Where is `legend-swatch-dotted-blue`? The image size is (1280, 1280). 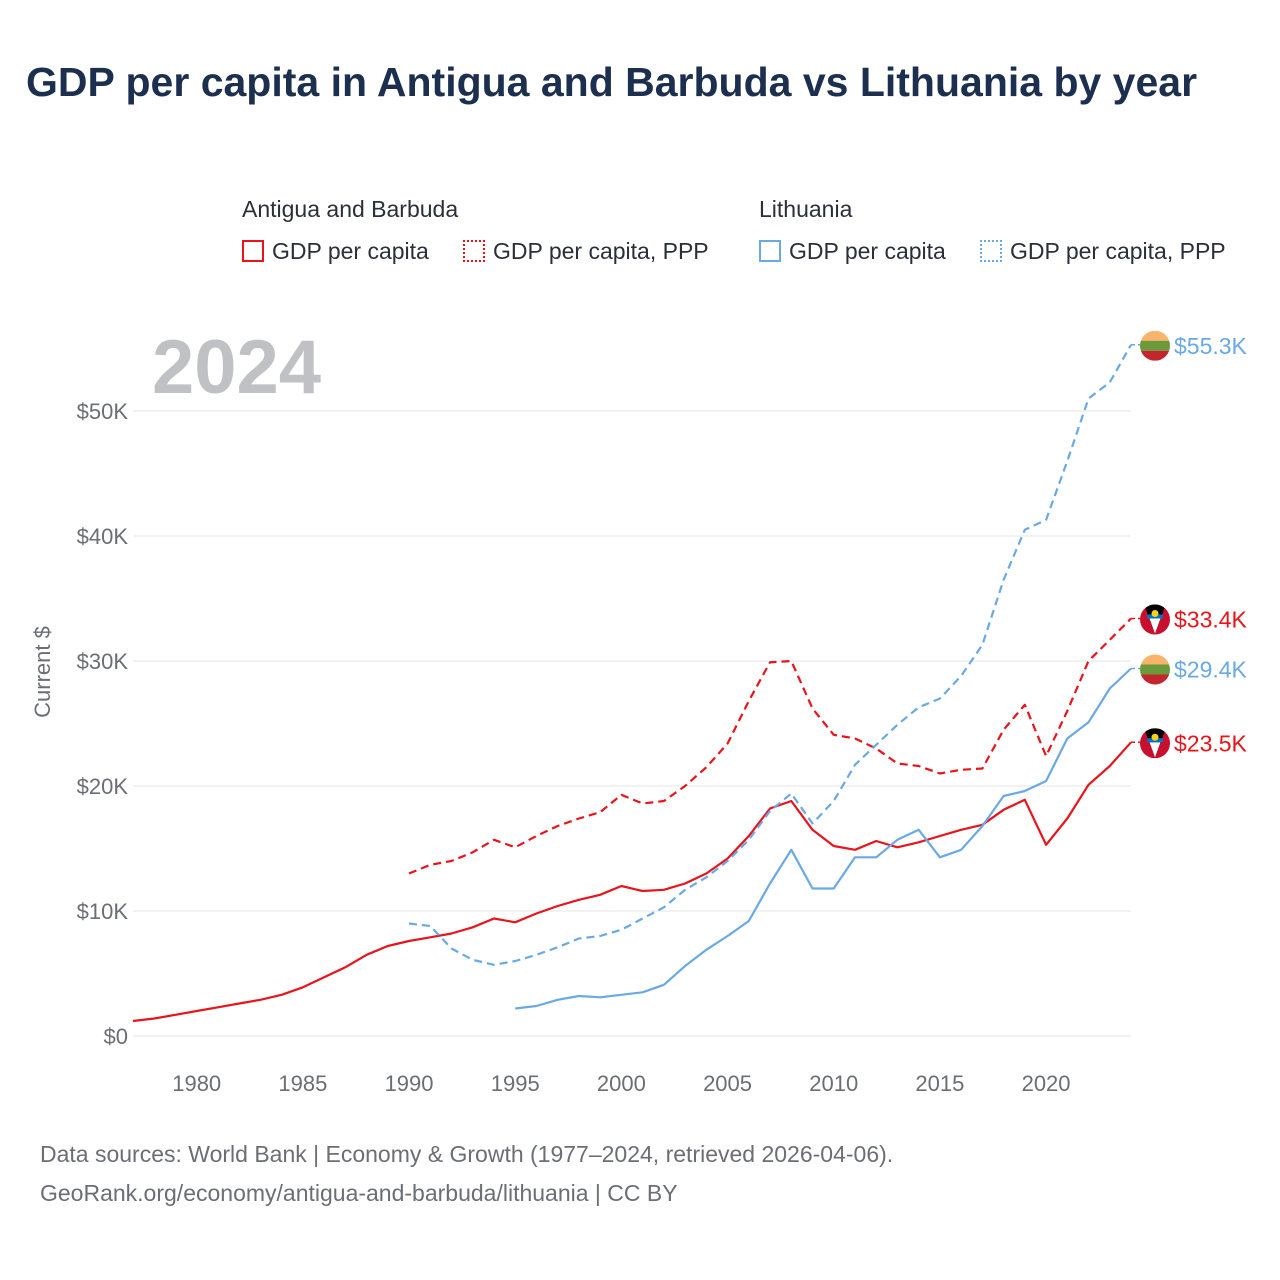 legend-swatch-dotted-blue is located at coordinates (991, 251).